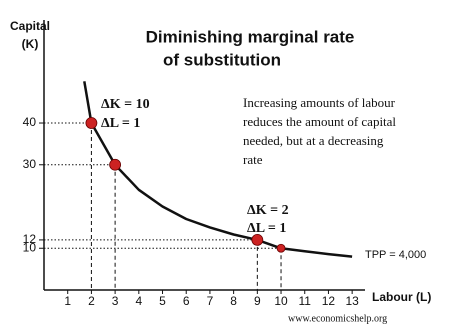 The height and width of the screenshot is (335, 474). Describe the element at coordinates (30, 122) in the screenshot. I see `y-tick-label: 40` at that location.